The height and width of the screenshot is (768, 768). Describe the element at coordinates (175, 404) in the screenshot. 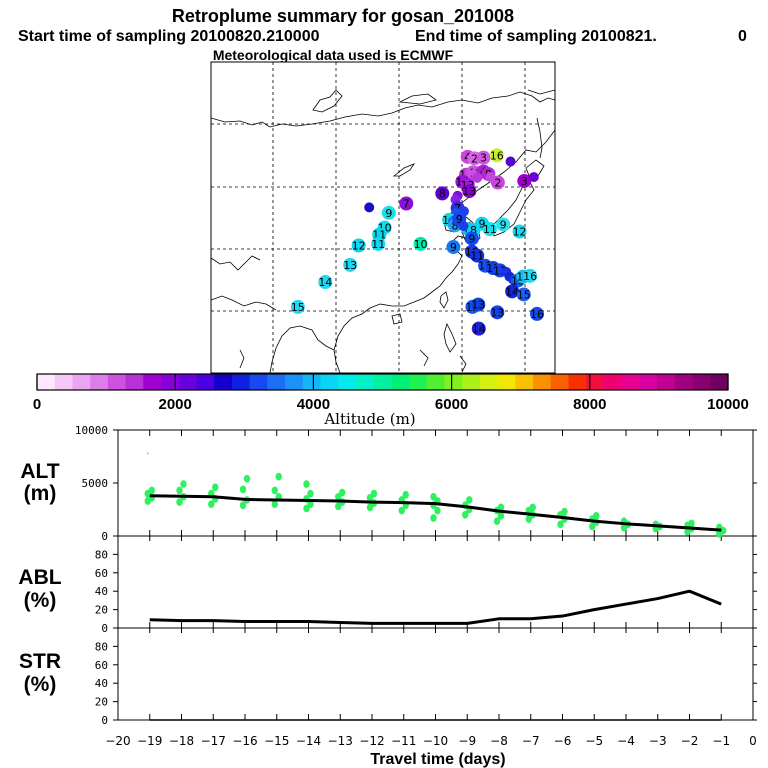

I see `colorbar-tick-label: 2000` at that location.